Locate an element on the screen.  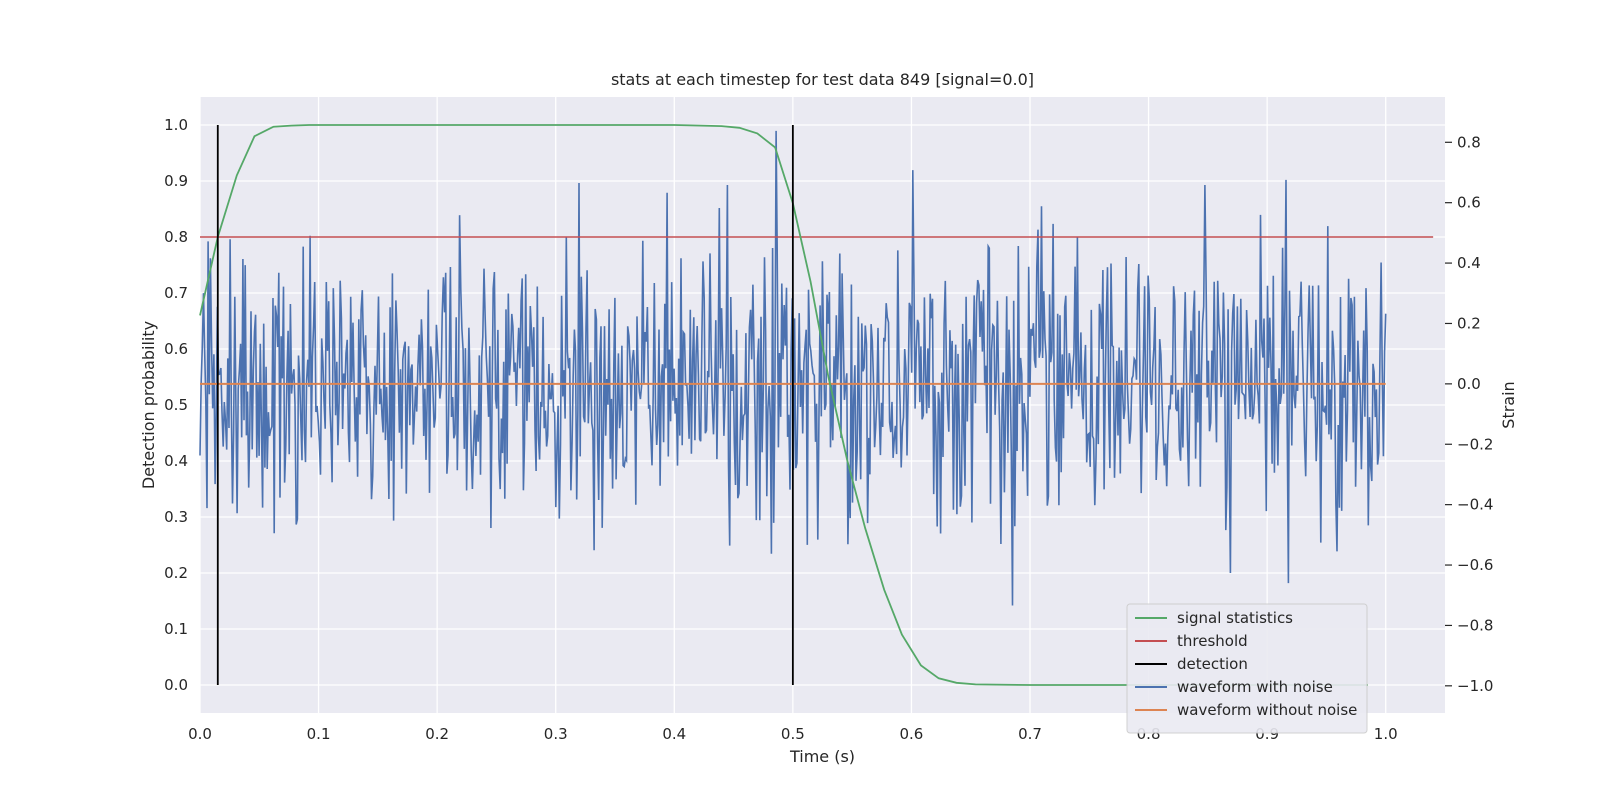
y-tick-label-left: 0.7 is located at coordinates (176, 293).